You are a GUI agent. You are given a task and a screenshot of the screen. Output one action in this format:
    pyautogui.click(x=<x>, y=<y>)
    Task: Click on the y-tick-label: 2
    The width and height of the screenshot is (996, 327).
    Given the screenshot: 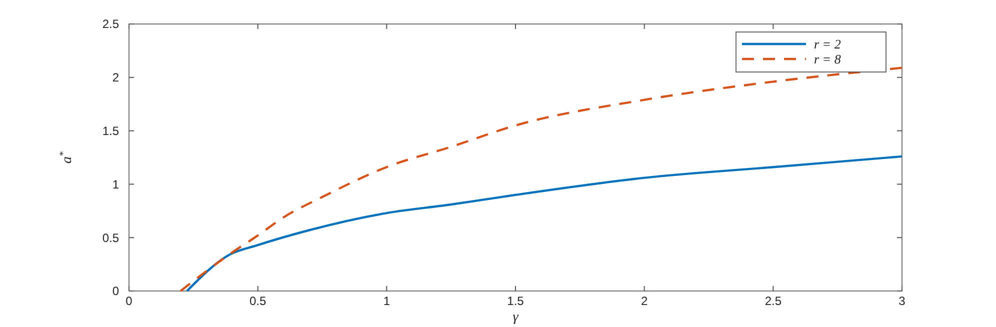 What is the action you would take?
    pyautogui.click(x=116, y=77)
    